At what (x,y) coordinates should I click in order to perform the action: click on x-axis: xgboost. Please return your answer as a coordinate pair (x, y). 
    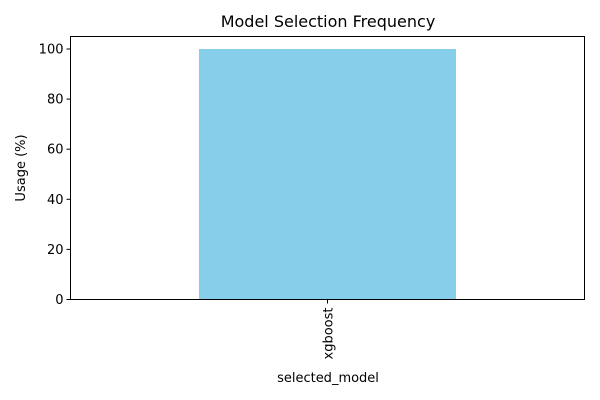
    Looking at the image, I should click on (329, 329).